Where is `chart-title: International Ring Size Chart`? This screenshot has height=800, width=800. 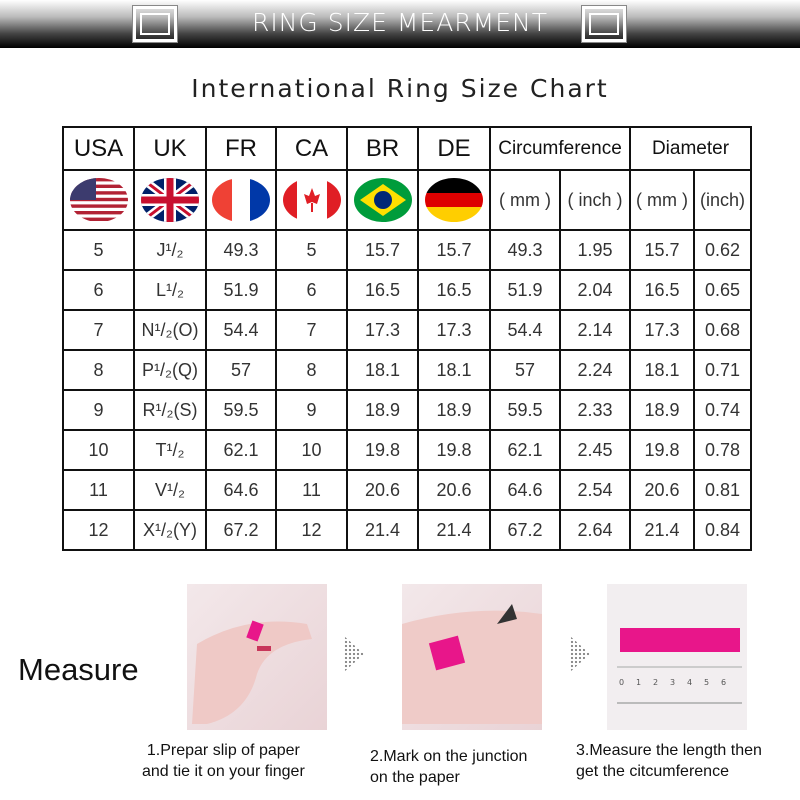
chart-title: International Ring Size Chart is located at coordinates (400, 88).